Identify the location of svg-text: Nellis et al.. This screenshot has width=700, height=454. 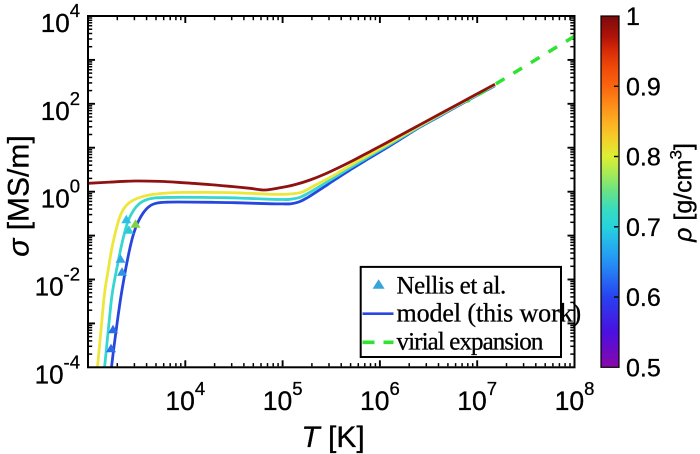
(451, 286).